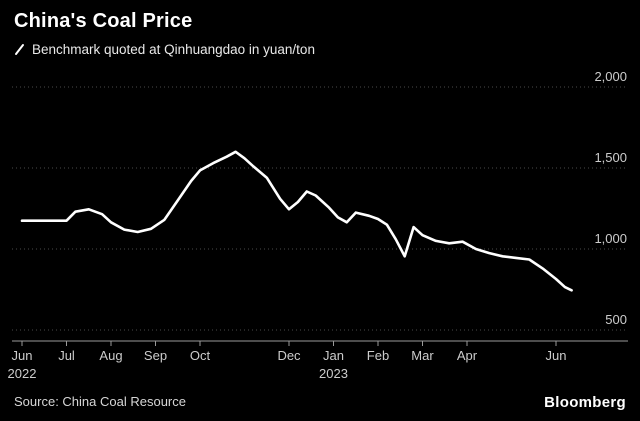  What do you see at coordinates (610, 157) in the screenshot?
I see `y-axis-label: 1,500` at bounding box center [610, 157].